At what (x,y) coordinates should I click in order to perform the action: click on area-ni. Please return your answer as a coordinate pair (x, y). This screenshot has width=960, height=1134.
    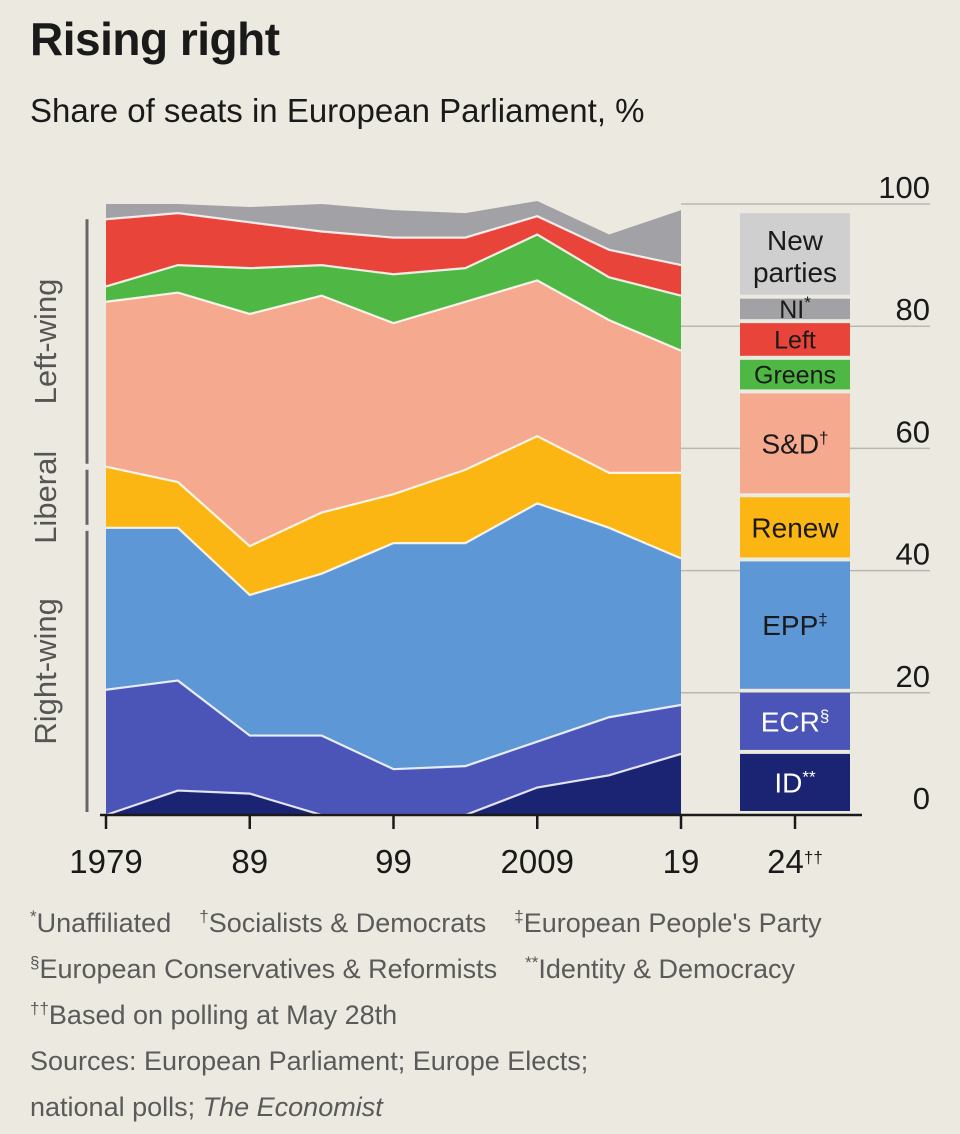
    Looking at the image, I should click on (393, 233).